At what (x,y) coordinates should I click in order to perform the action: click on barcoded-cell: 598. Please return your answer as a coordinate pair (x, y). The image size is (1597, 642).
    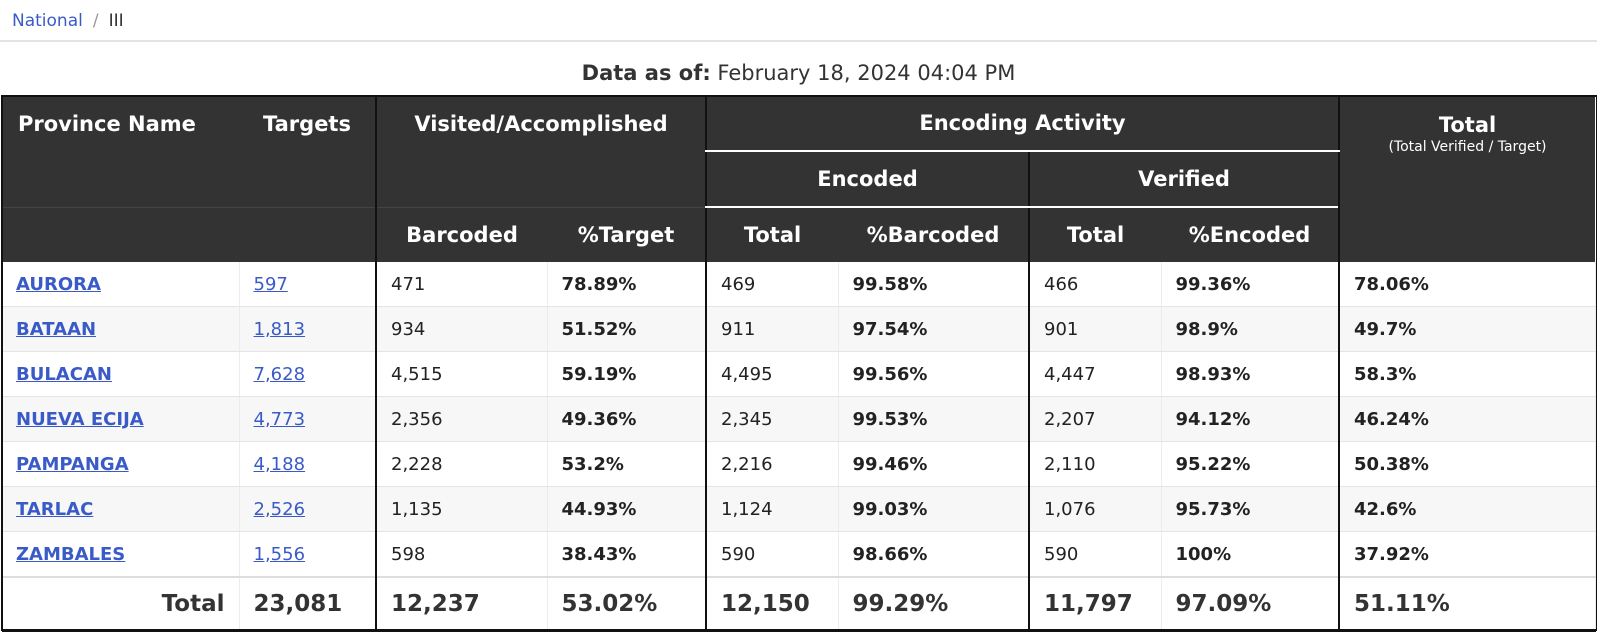
    Looking at the image, I should click on (461, 554).